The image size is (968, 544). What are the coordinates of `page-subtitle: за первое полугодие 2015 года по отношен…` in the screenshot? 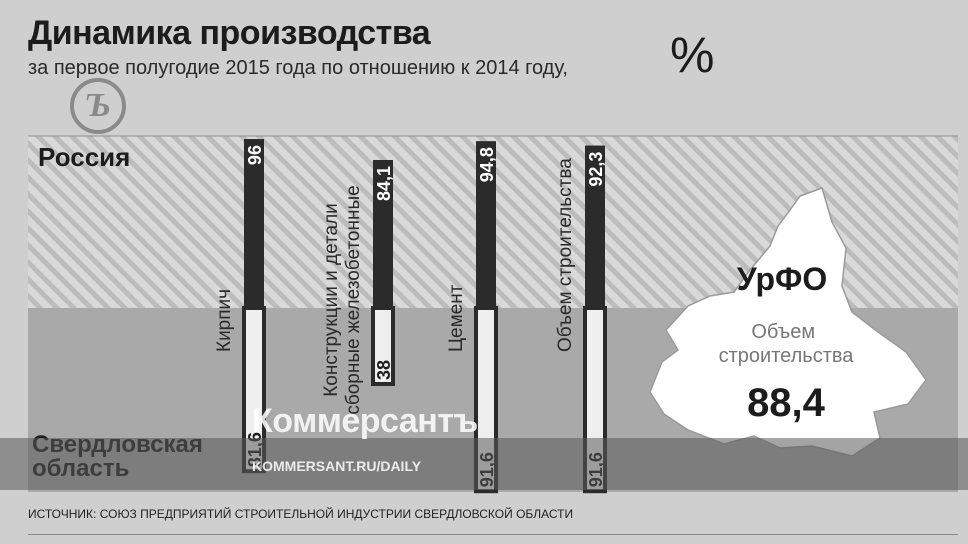 It's located at (298, 68).